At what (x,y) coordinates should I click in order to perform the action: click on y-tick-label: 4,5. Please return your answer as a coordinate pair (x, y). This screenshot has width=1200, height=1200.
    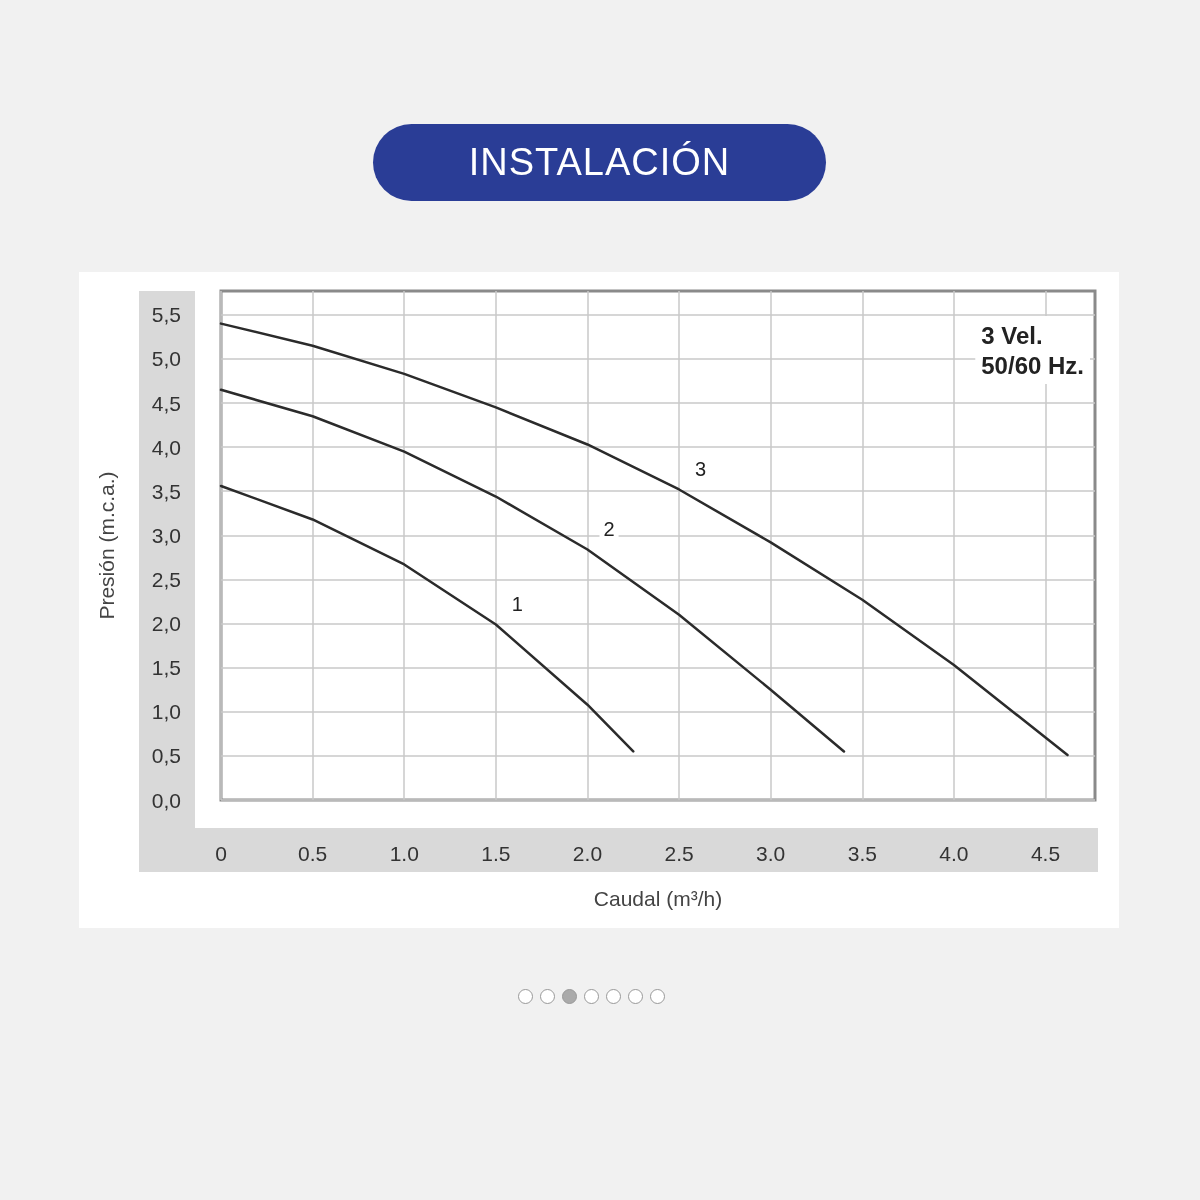
    Looking at the image, I should click on (166, 403).